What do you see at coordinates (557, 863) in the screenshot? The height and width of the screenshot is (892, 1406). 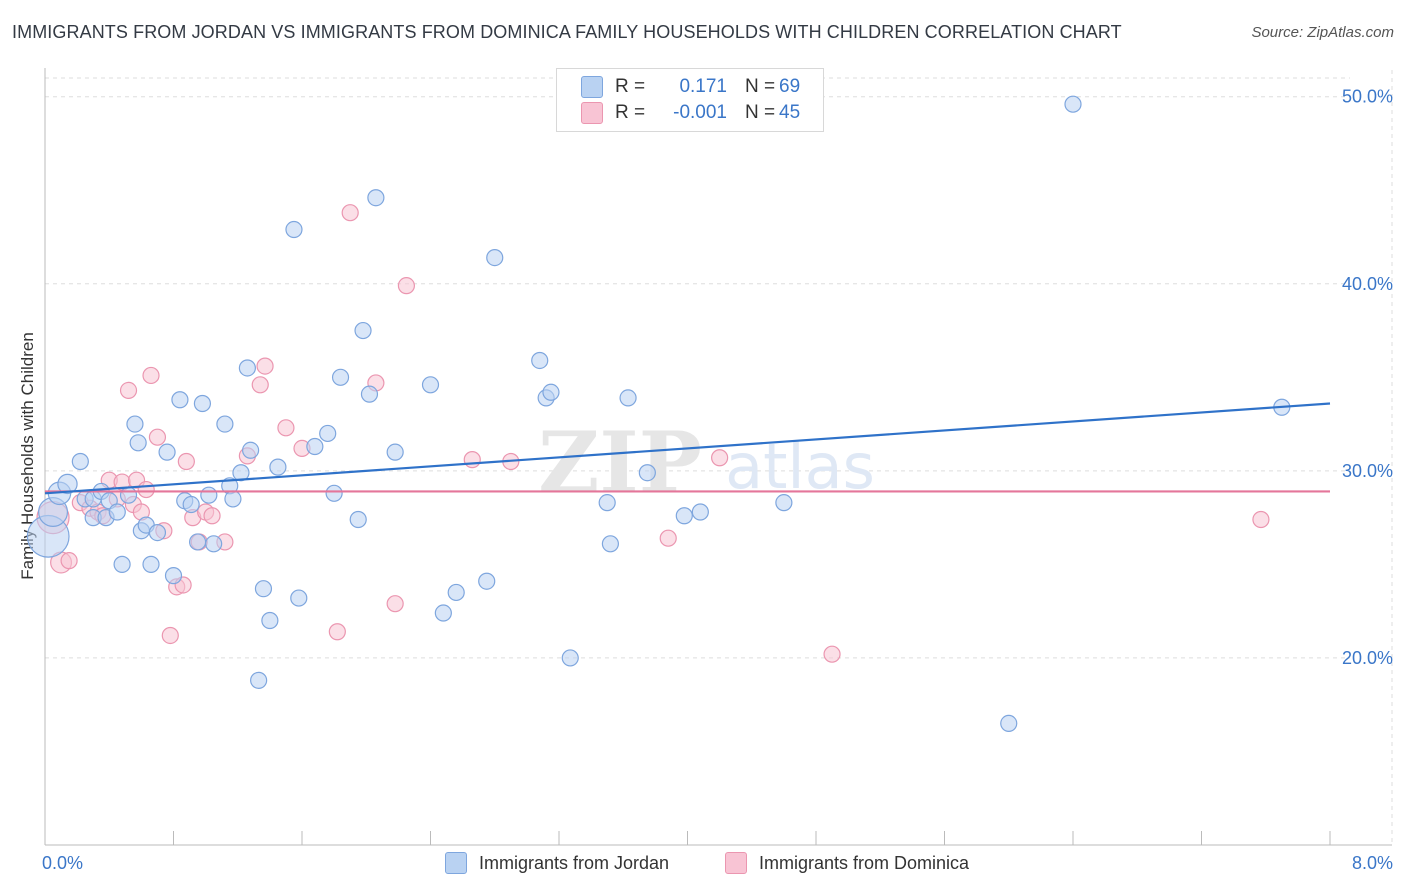 I see `bottom-legend-jordan: Immigrants from Jordan` at bounding box center [557, 863].